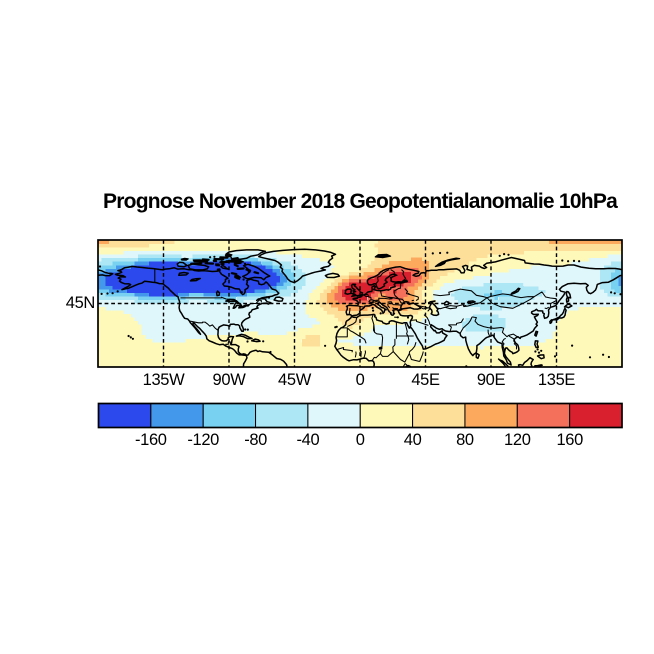 Image resolution: width=654 pixels, height=654 pixels. I want to click on svg-text: 80, so click(465, 440).